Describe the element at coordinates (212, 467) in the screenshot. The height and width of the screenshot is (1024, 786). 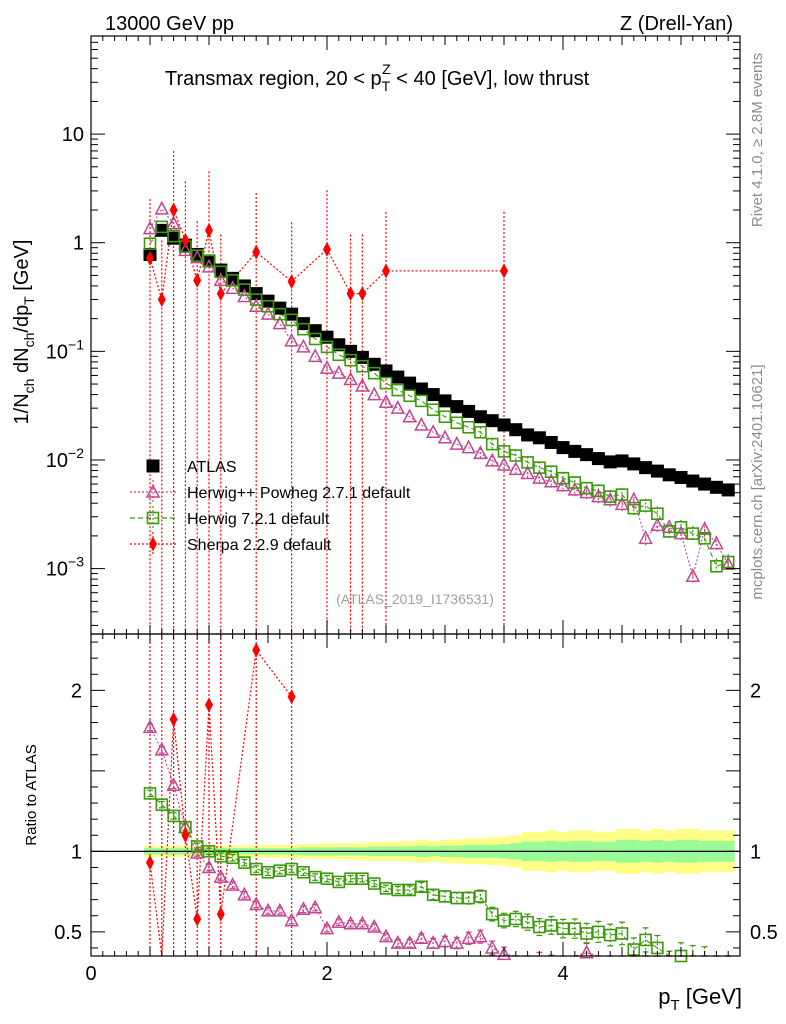
I see `legend-label: ATLAS` at that location.